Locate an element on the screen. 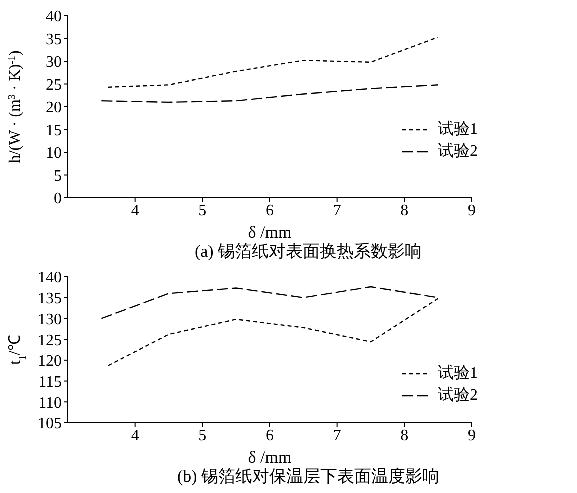 This screenshot has height=493, width=577. y-tick-label: 15 is located at coordinates (54, 131).